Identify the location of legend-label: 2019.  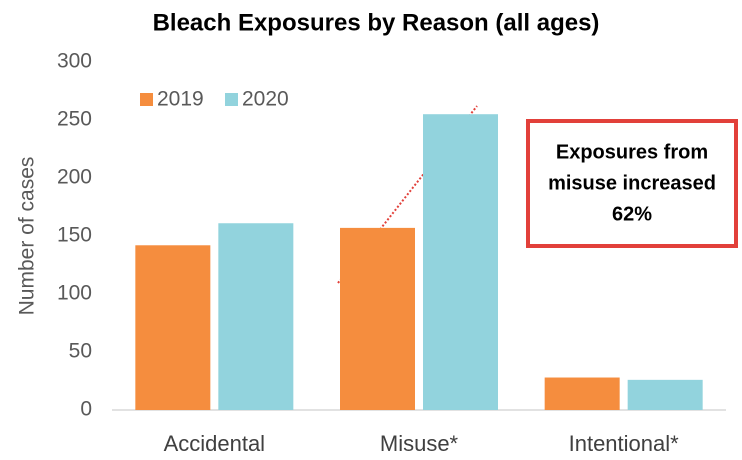
(180, 99).